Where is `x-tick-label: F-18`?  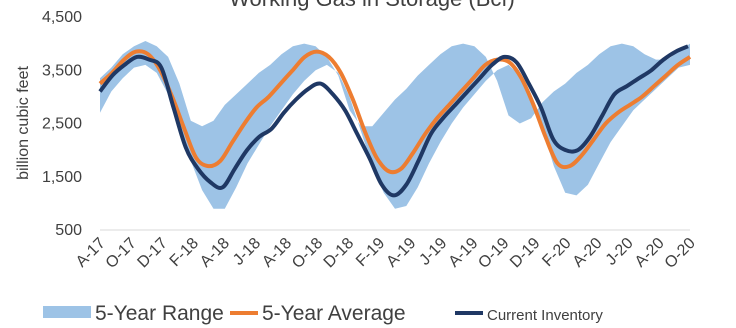 x-tick-label: F-18 is located at coordinates (184, 252).